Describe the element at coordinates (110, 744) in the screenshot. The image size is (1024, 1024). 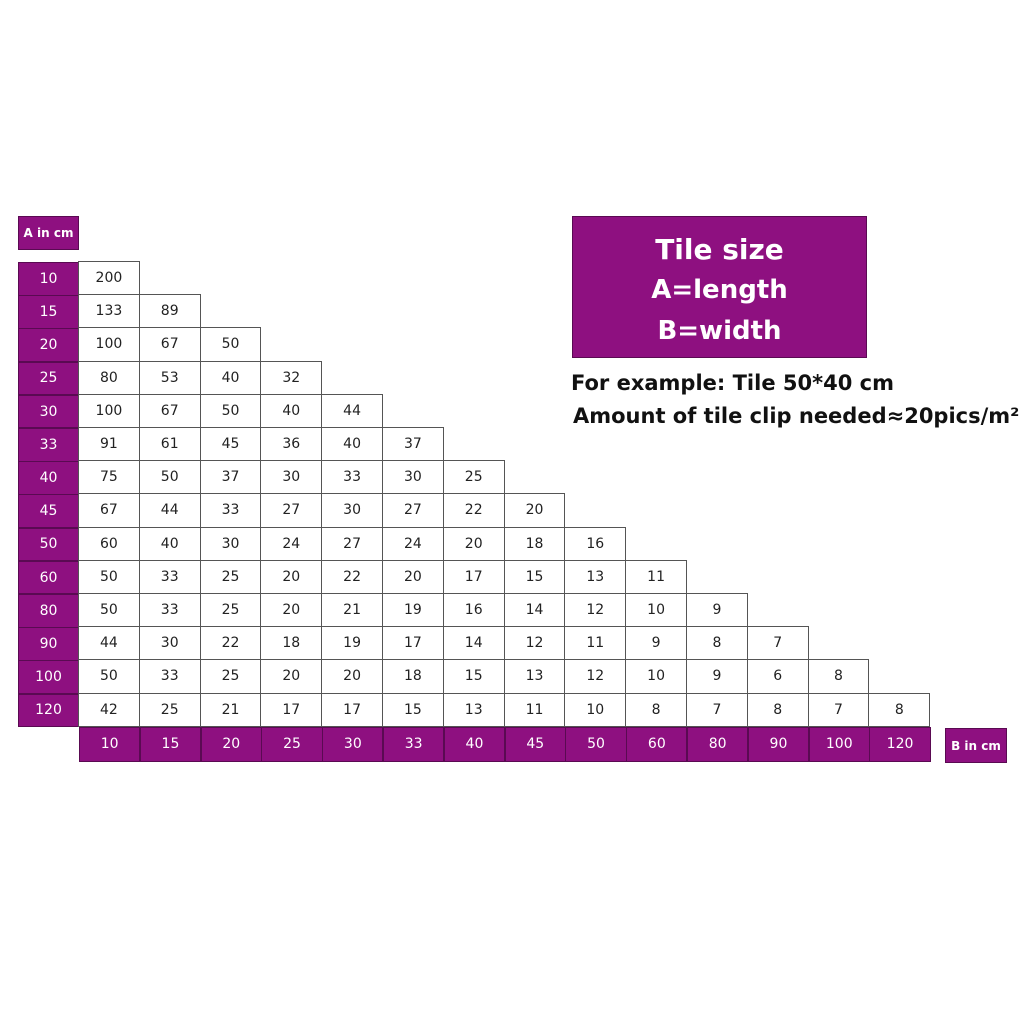
I see `column-header: 10` at that location.